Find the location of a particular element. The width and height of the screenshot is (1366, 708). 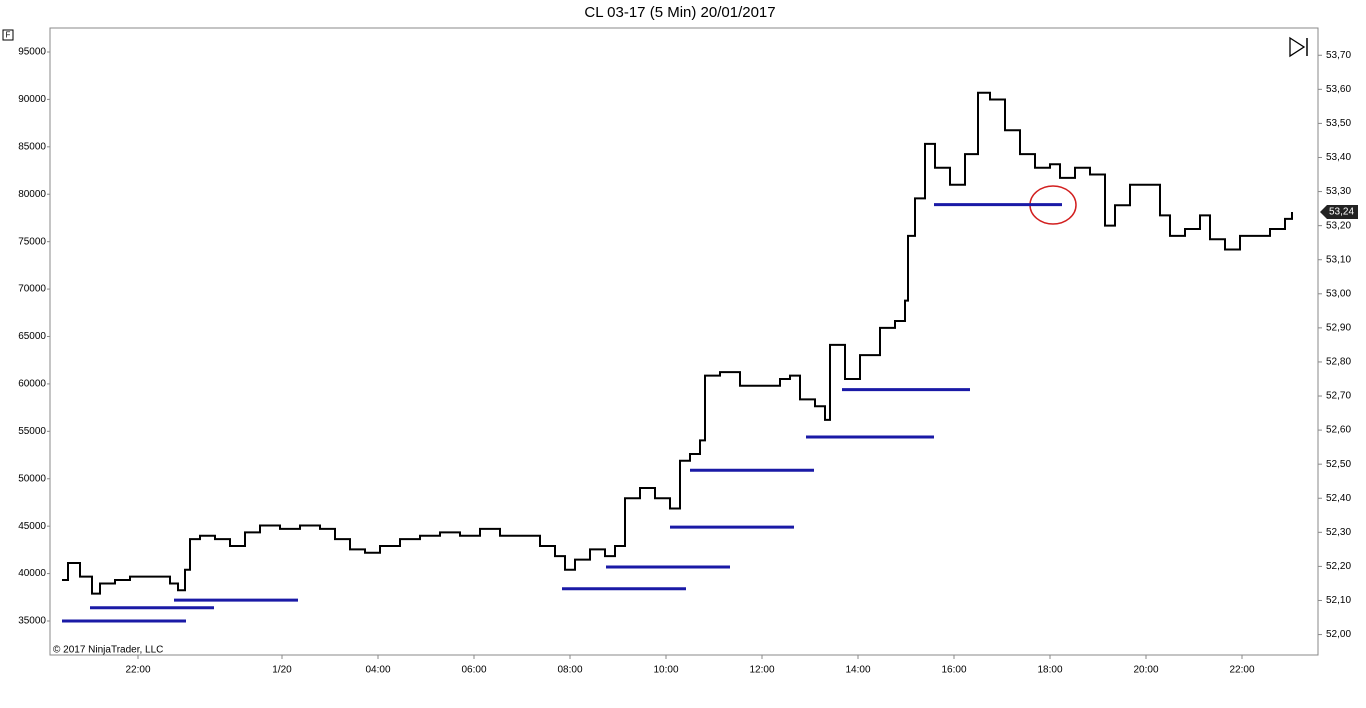

y2-tick-label: 52,50 is located at coordinates (1338, 464).